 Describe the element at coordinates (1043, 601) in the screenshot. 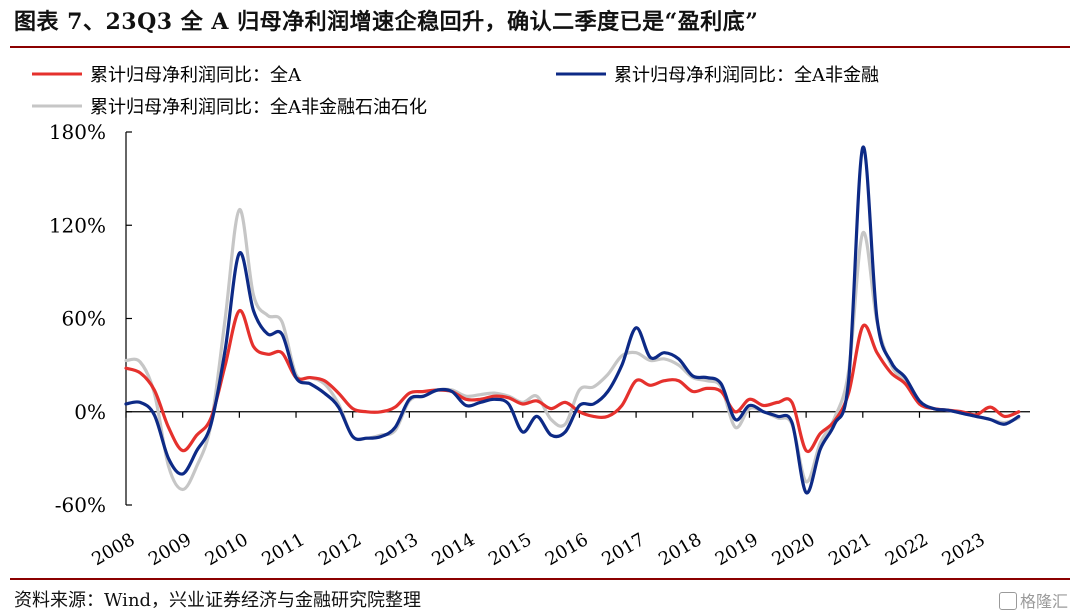

I see `watermark-text: 格隆汇` at that location.